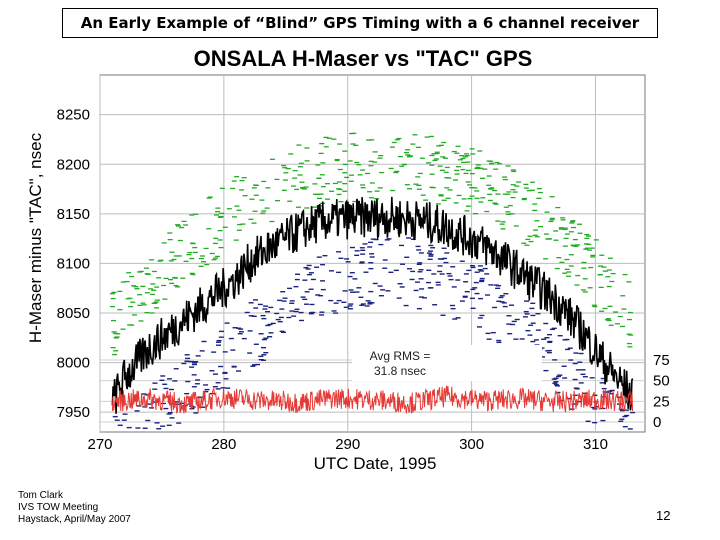  I want to click on y-tick-labels: 7950 8000 8050 8100 8150 8200 8250, so click(73, 264).